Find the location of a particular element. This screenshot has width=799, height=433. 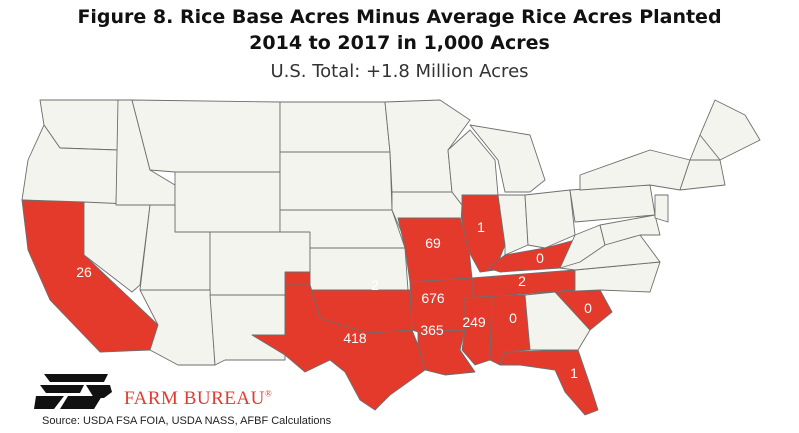

subtitle: U.S. Total: +1.8 Million Acres is located at coordinates (399, 71).